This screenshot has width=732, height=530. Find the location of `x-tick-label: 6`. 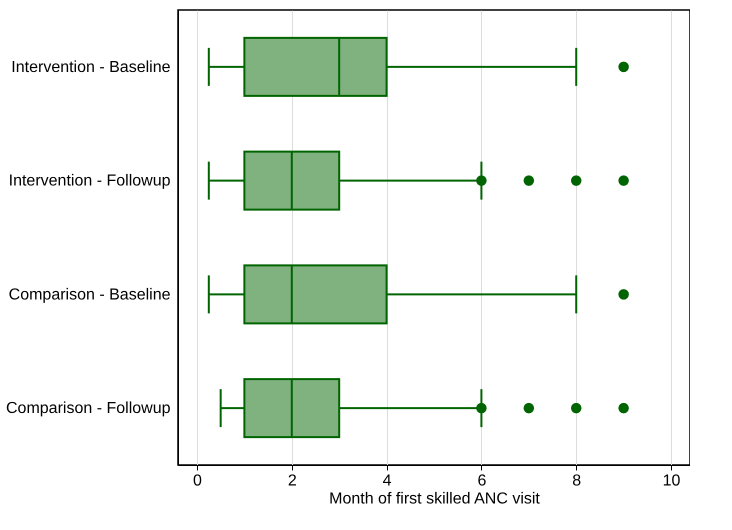

x-tick-label: 6 is located at coordinates (481, 481).